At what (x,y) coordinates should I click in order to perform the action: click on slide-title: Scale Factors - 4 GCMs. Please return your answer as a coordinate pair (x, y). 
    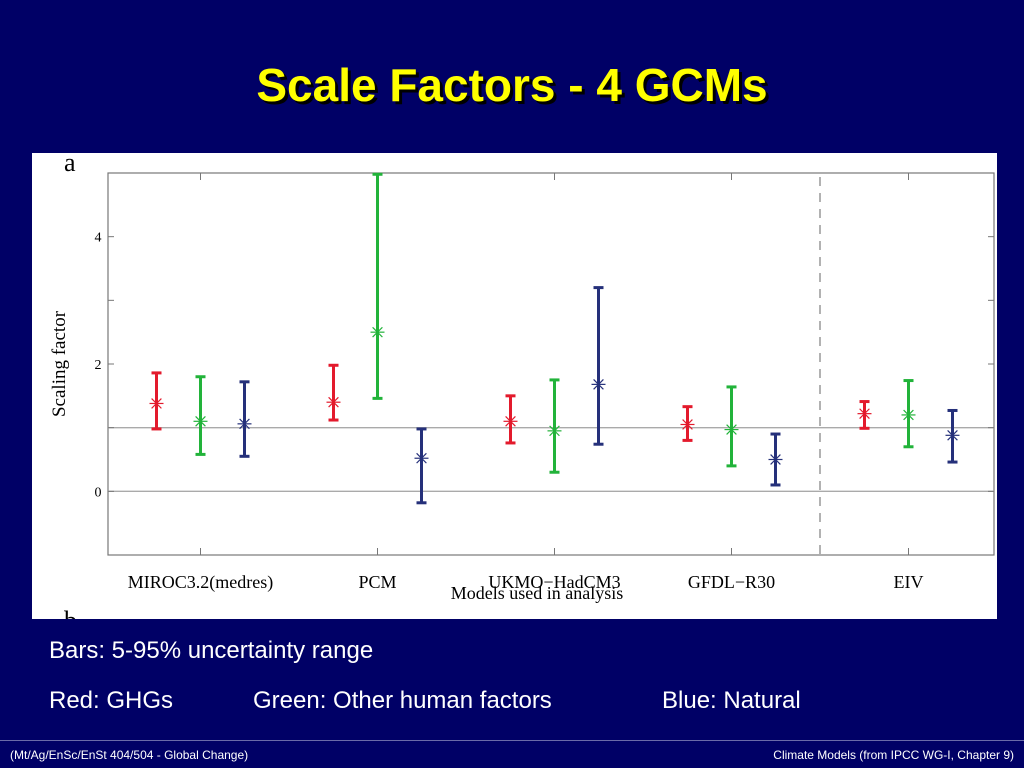
    Looking at the image, I should click on (512, 85).